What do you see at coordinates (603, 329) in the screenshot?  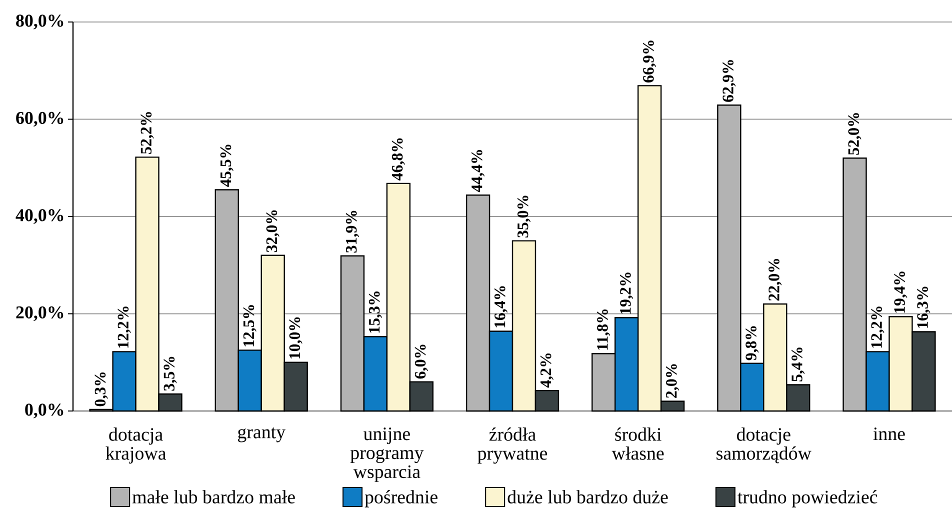 I see `data-label: 11,8%` at bounding box center [603, 329].